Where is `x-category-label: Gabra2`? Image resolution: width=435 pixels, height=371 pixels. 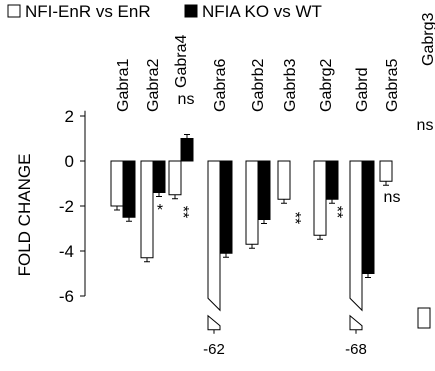 x-category-label: Gabra2 is located at coordinates (153, 85).